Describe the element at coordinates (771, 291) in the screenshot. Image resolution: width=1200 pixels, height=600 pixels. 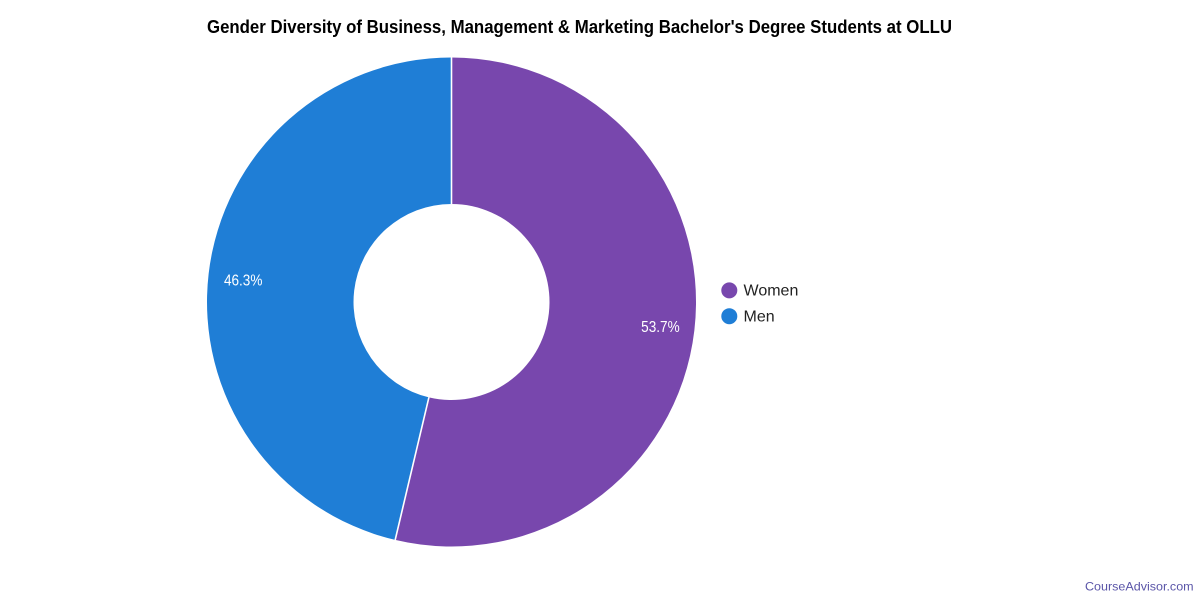
I see `svg-text: Women` at that location.